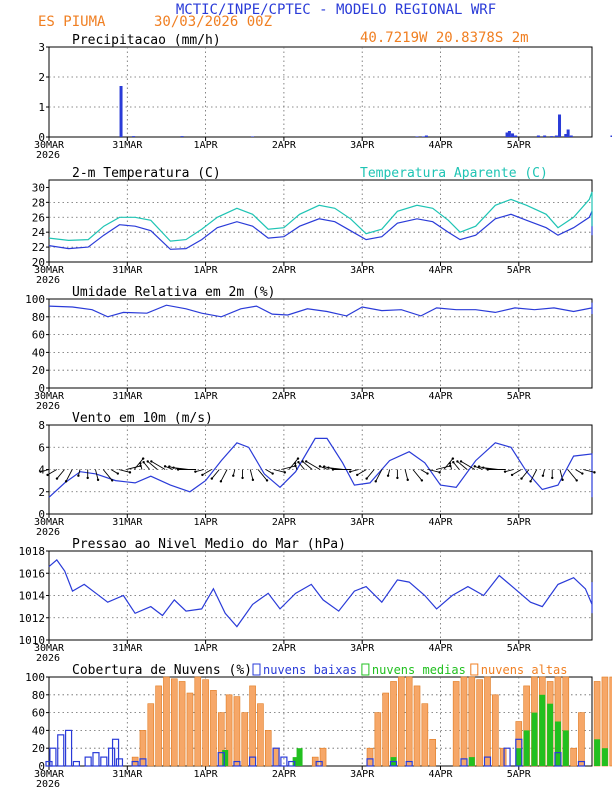  I want to click on precip-xtick-label: 5APR, so click(519, 145).